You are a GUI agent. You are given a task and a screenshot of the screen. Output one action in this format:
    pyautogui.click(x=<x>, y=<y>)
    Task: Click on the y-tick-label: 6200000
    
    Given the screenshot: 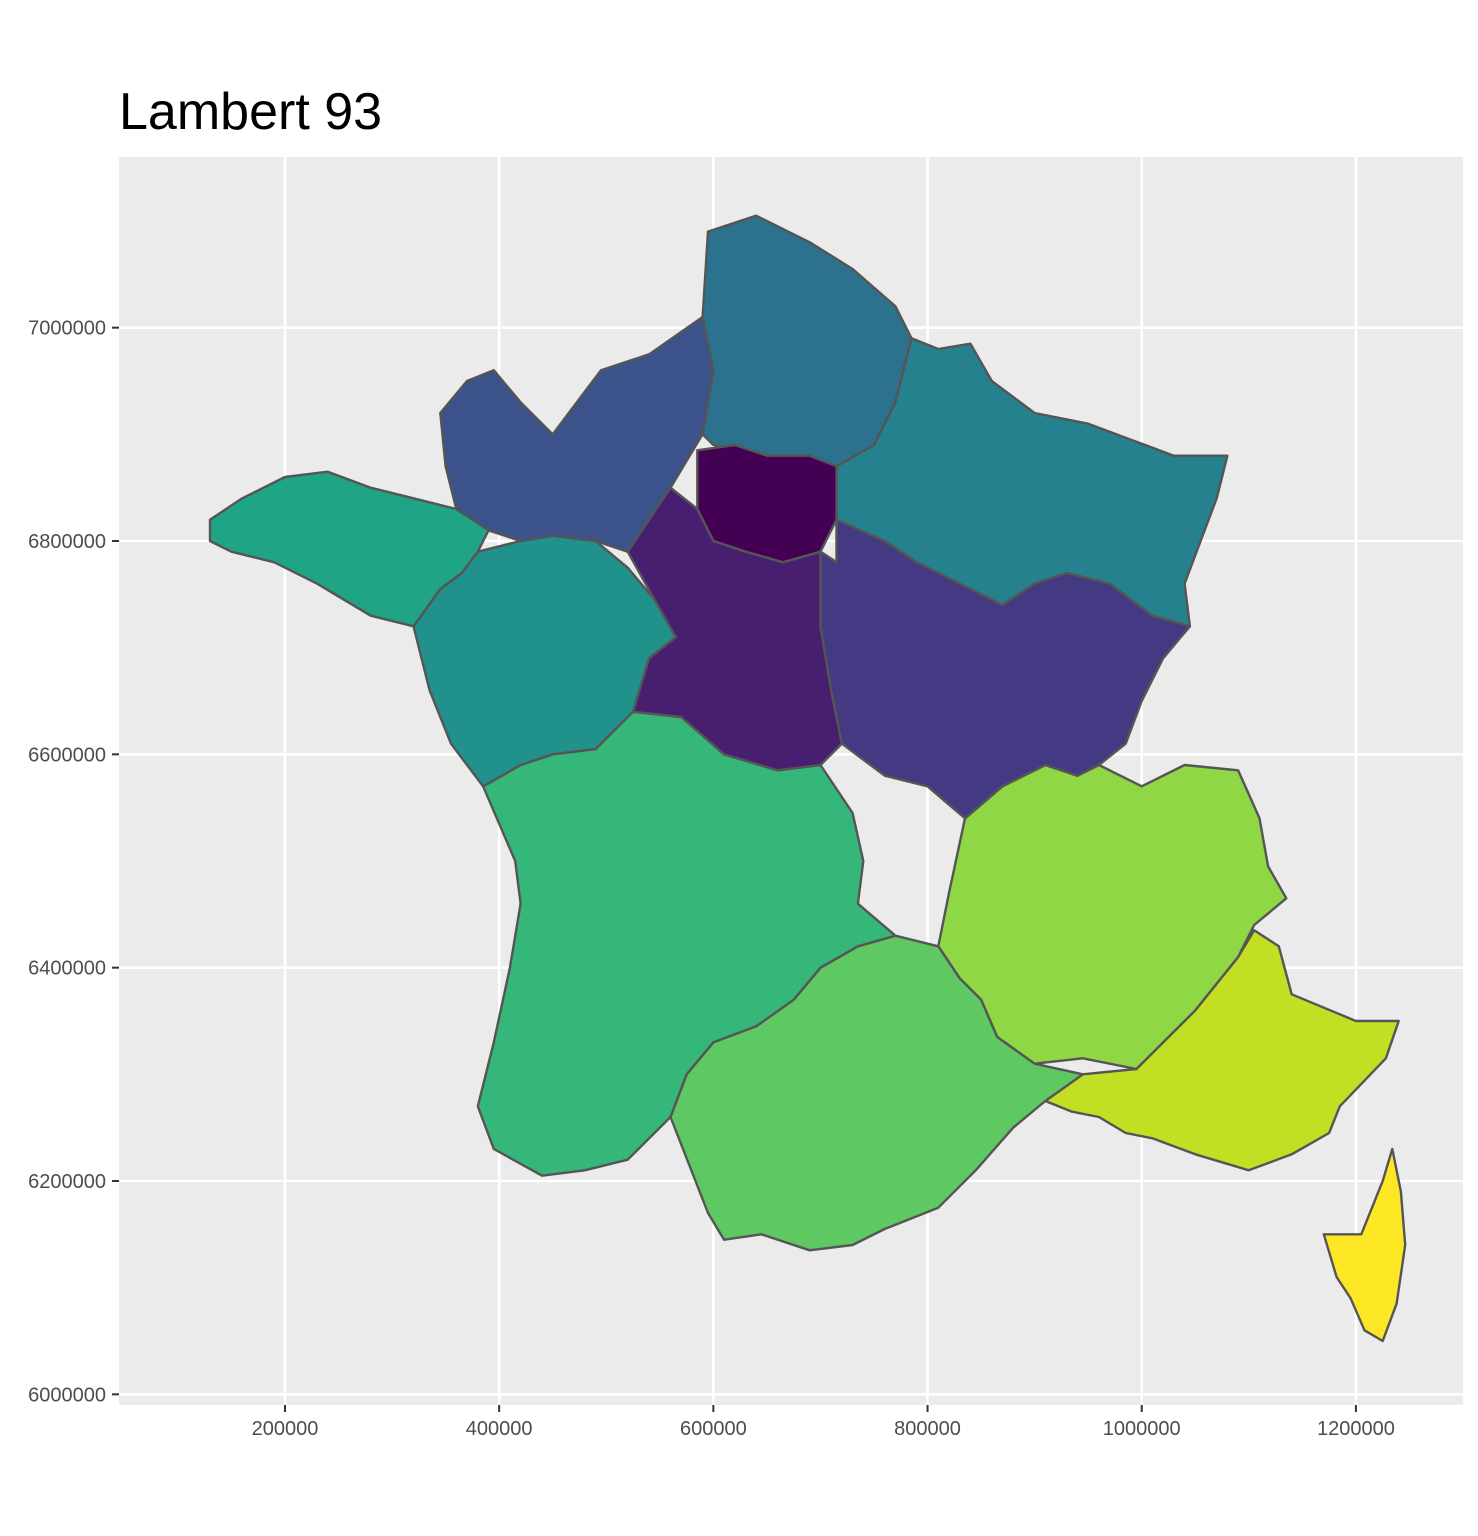 What is the action you would take?
    pyautogui.click(x=67, y=1182)
    